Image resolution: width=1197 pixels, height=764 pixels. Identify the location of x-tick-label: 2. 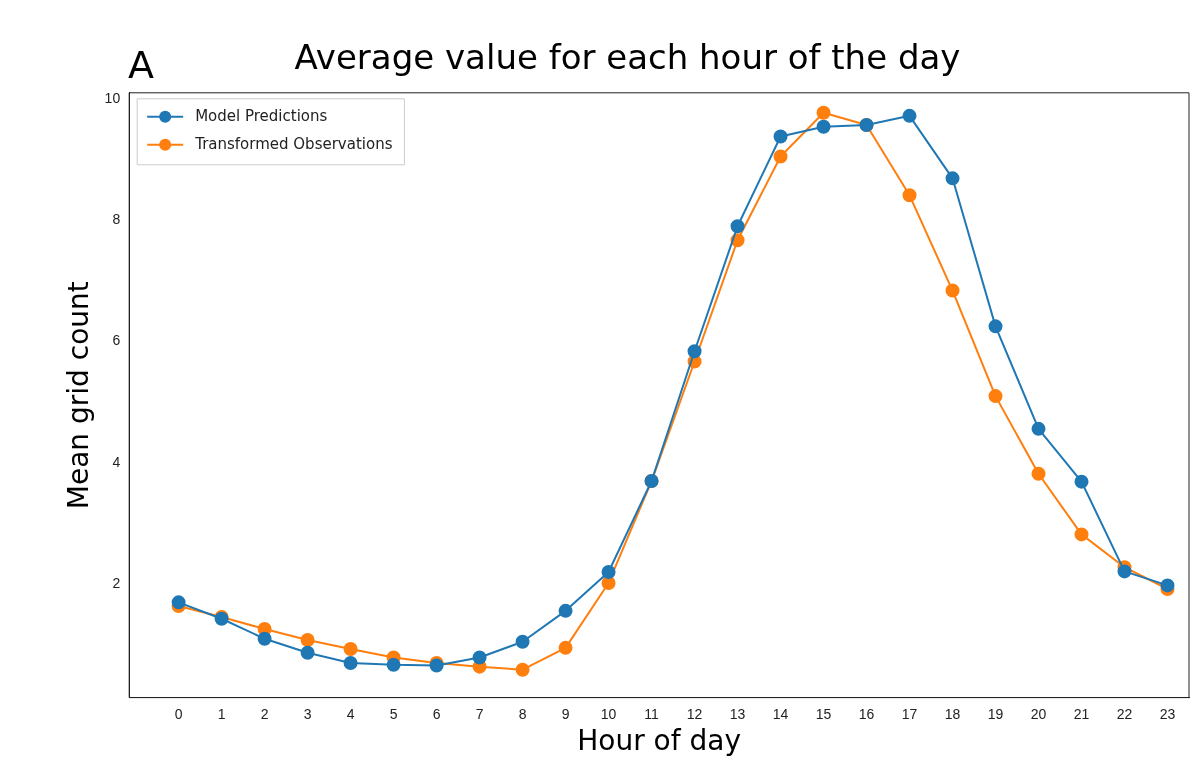
(264, 713).